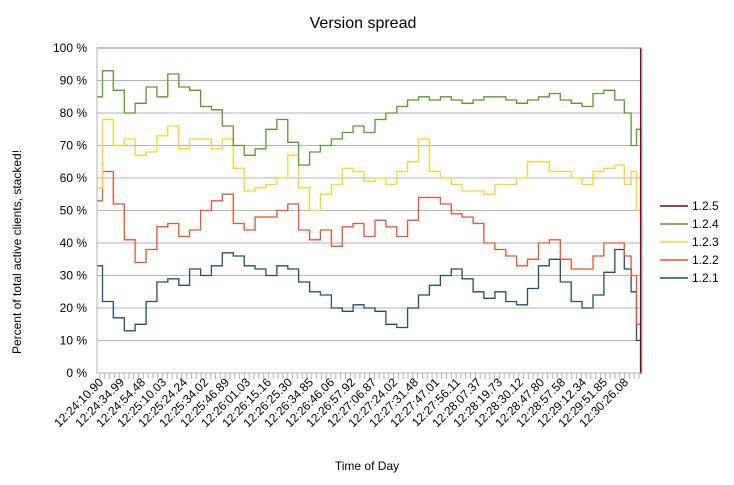  I want to click on legend-label: 1.2.5, so click(705, 206).